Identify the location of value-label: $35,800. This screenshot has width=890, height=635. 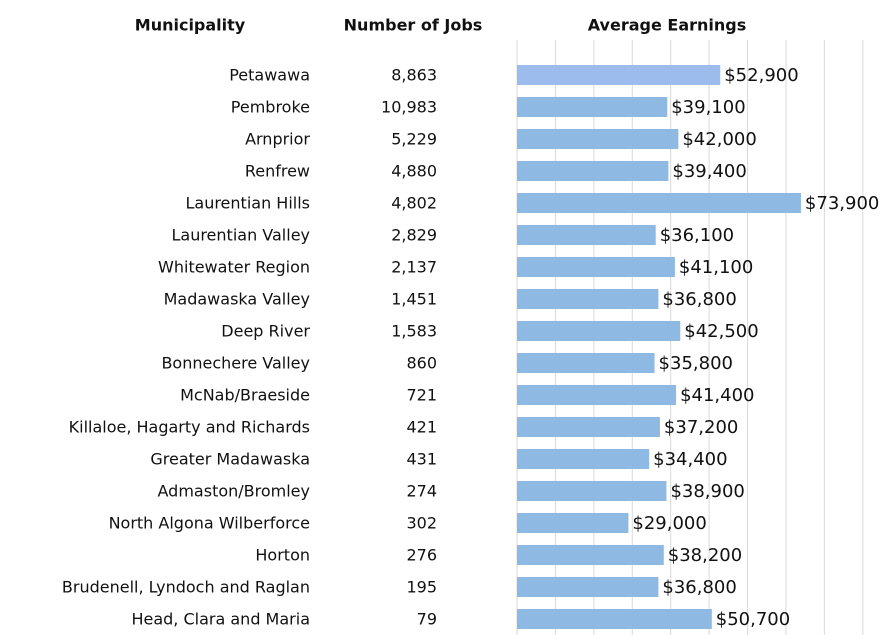
(696, 363).